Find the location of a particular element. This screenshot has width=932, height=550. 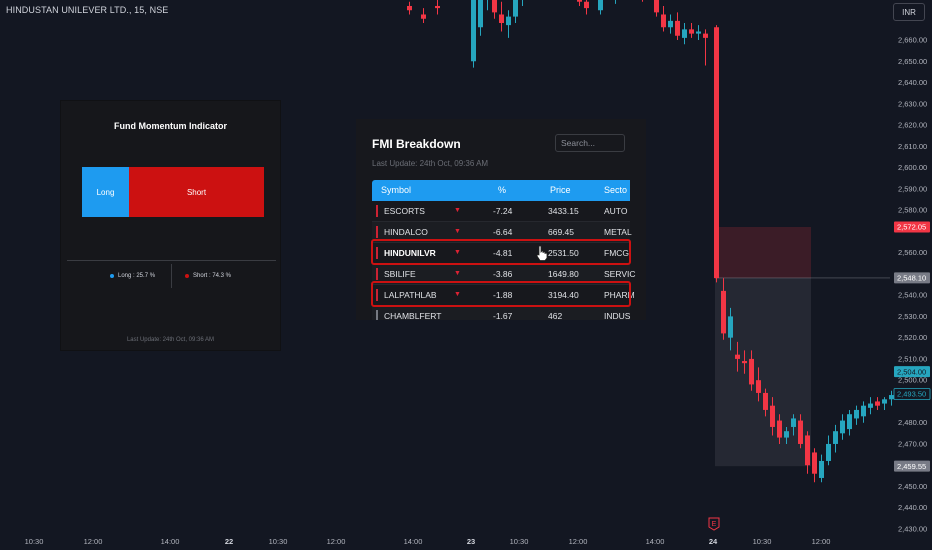

price-tick-label: 2,510.00 is located at coordinates (912, 358).